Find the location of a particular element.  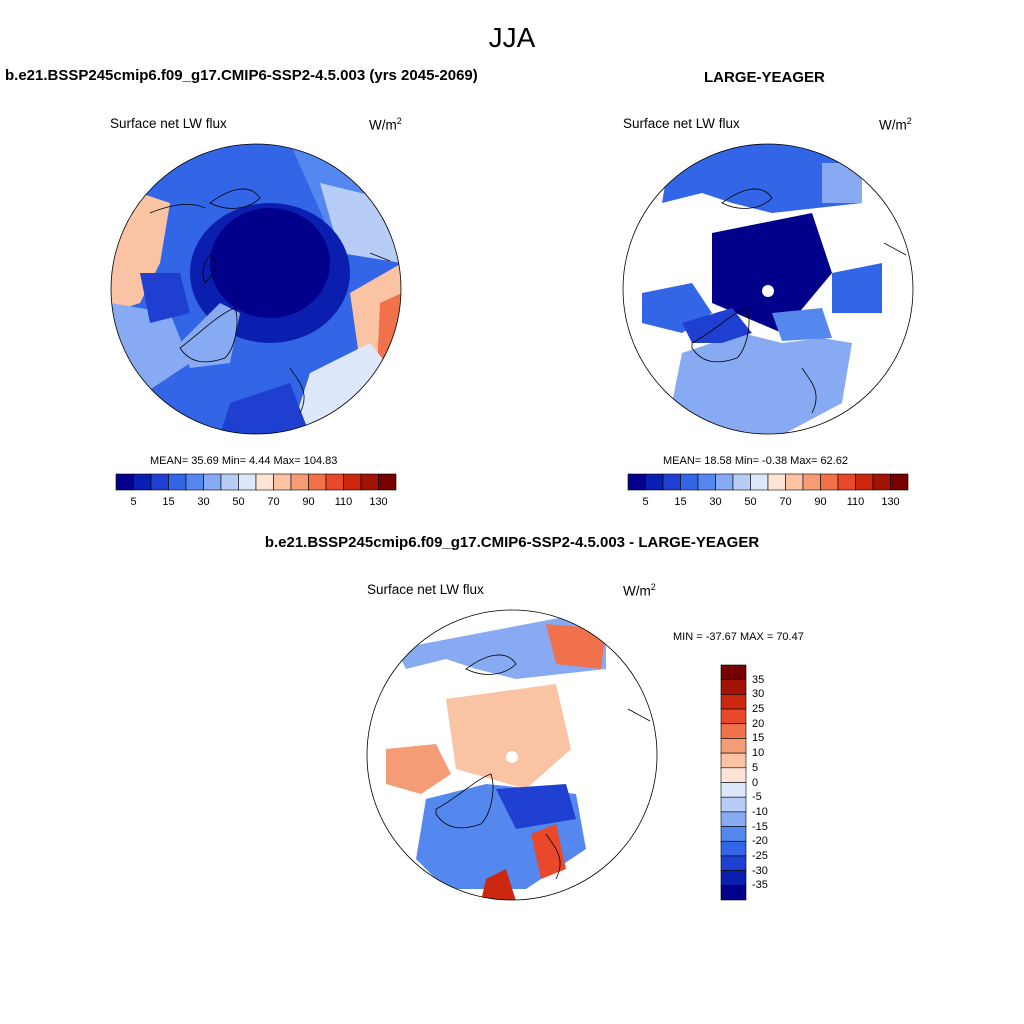

polar-map-model is located at coordinates (256, 289).